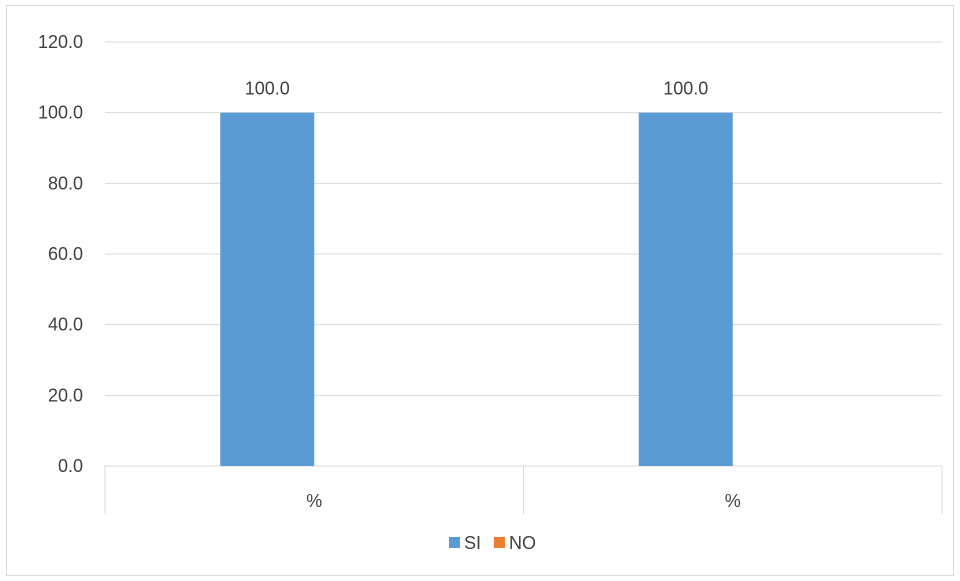 Image resolution: width=960 pixels, height=581 pixels. I want to click on legend-swatch-si, so click(454, 542).